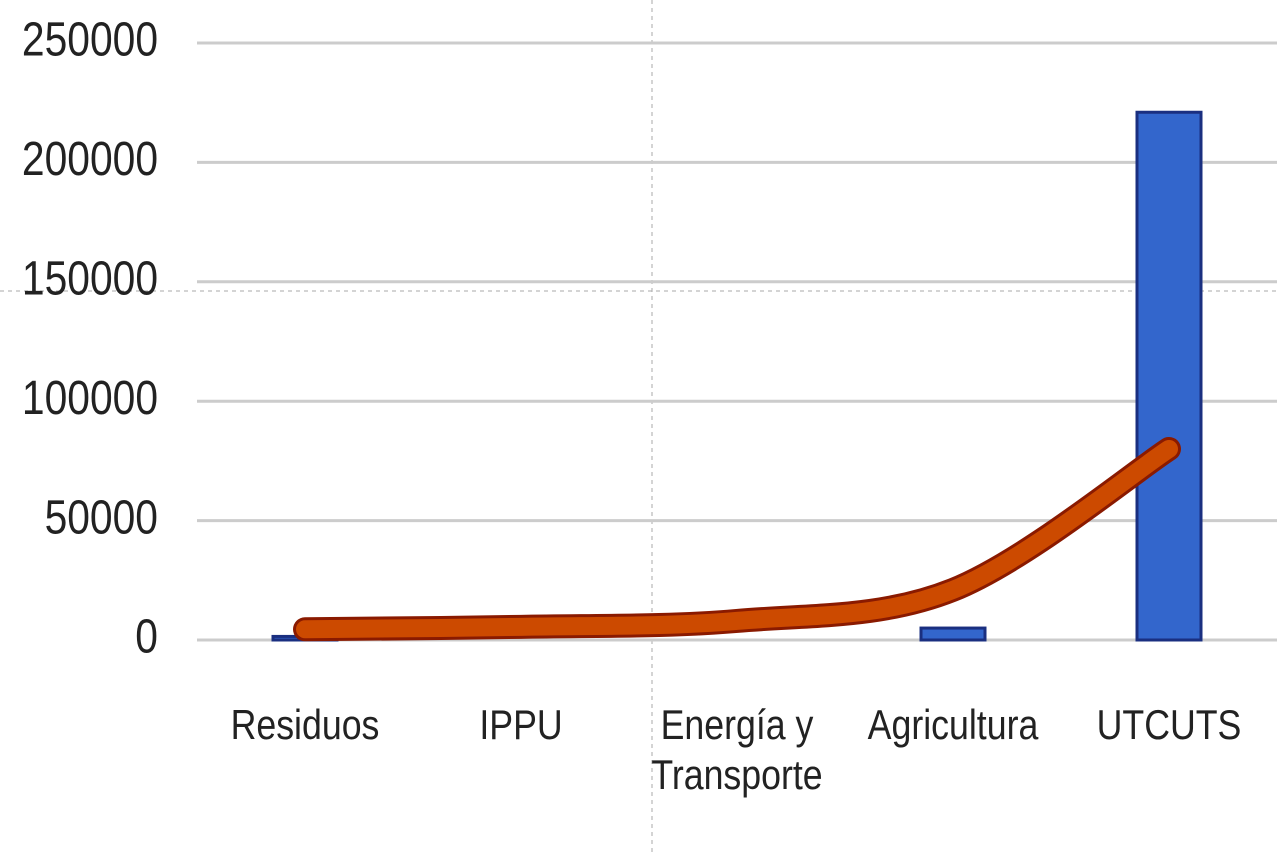 Image resolution: width=1277 pixels, height=856 pixels. Describe the element at coordinates (90, 278) in the screenshot. I see `y-tick-label: 150000` at that location.